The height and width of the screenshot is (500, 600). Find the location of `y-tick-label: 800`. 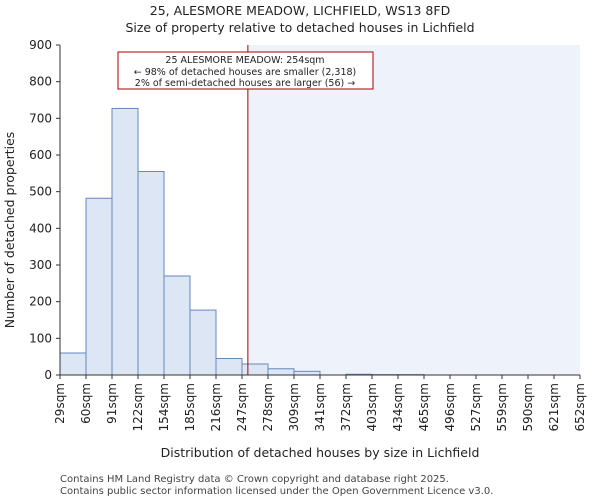

y-tick-label: 800 is located at coordinates (40, 82).